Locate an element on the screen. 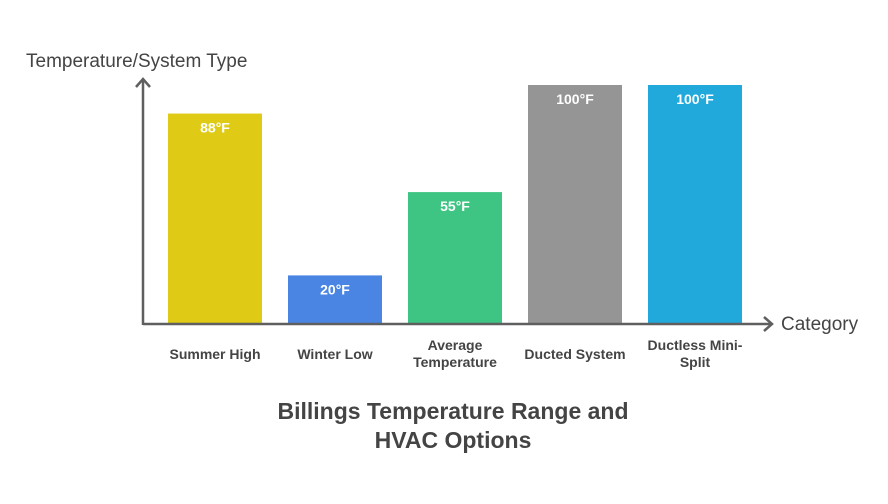 This screenshot has width=888, height=504. value-label-0: 88°F is located at coordinates (215, 128).